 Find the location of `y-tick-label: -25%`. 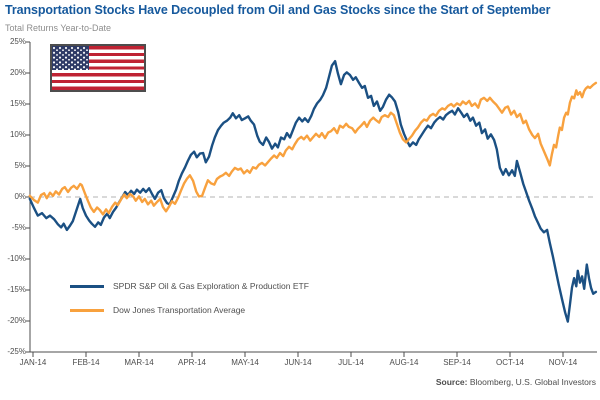

y-tick-label: -25% is located at coordinates (16, 351).